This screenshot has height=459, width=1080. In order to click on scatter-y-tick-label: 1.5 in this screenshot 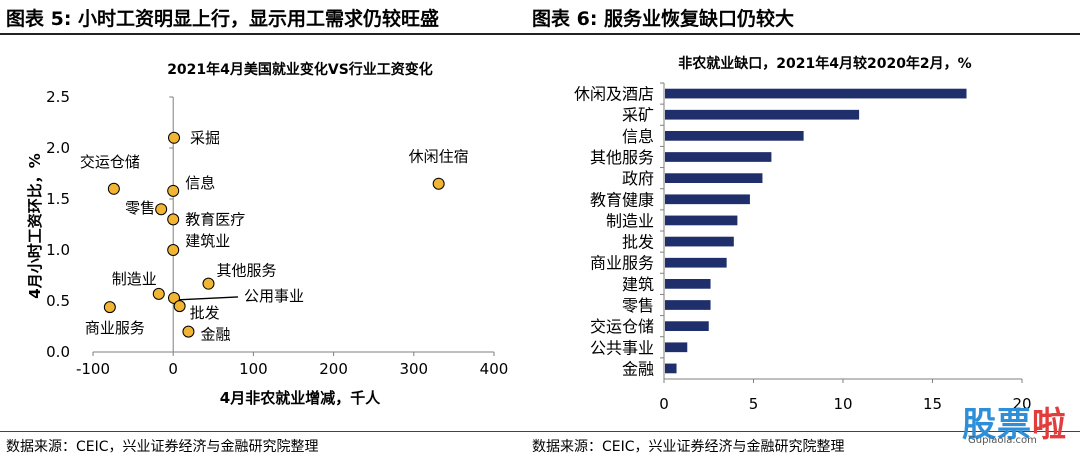, I will do `click(58, 199)`.